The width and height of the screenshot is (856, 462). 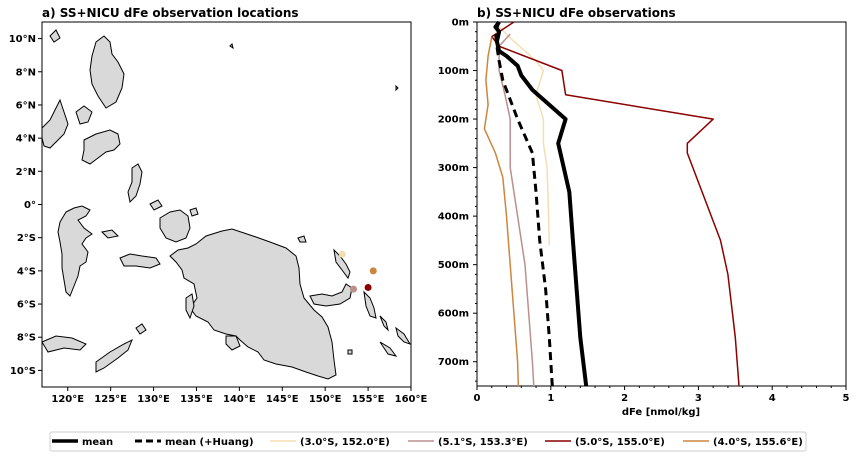 I want to click on profile-x-tick-label: 5, so click(x=846, y=398).